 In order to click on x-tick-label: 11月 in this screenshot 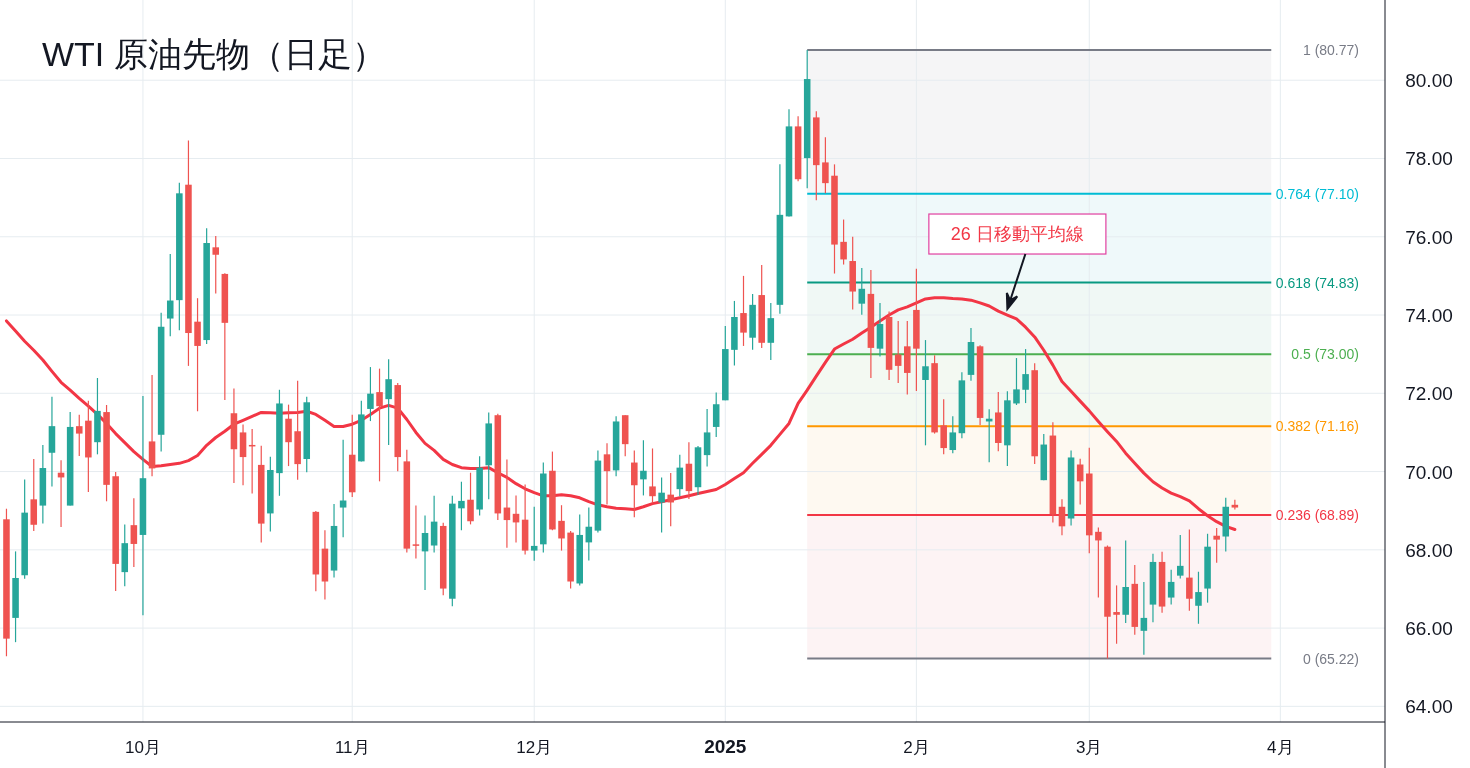, I will do `click(352, 747)`.